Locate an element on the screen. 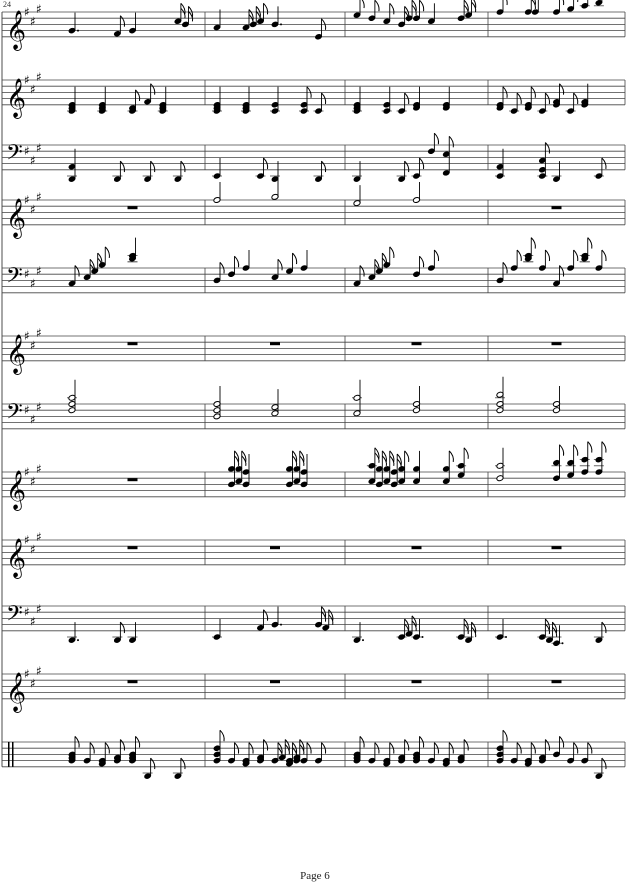  measure-number: 24 is located at coordinates (7, 4).